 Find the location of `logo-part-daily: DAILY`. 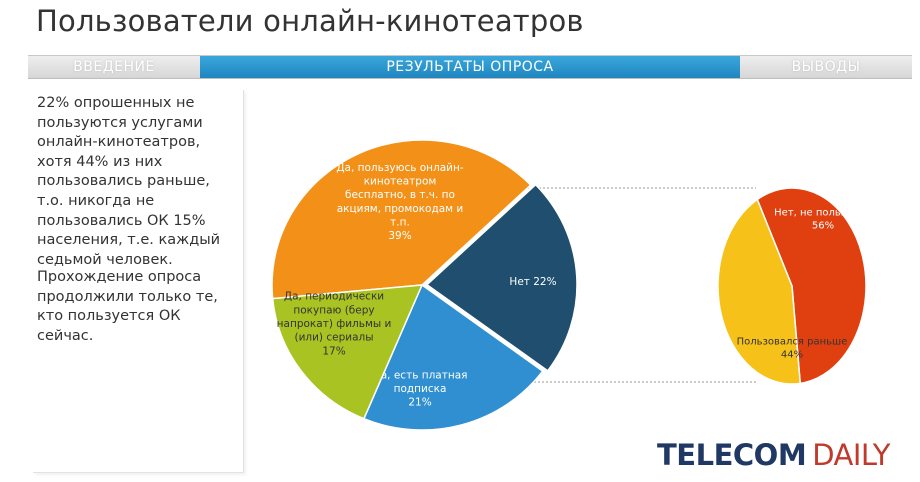

logo-part-daily: DAILY is located at coordinates (851, 455).